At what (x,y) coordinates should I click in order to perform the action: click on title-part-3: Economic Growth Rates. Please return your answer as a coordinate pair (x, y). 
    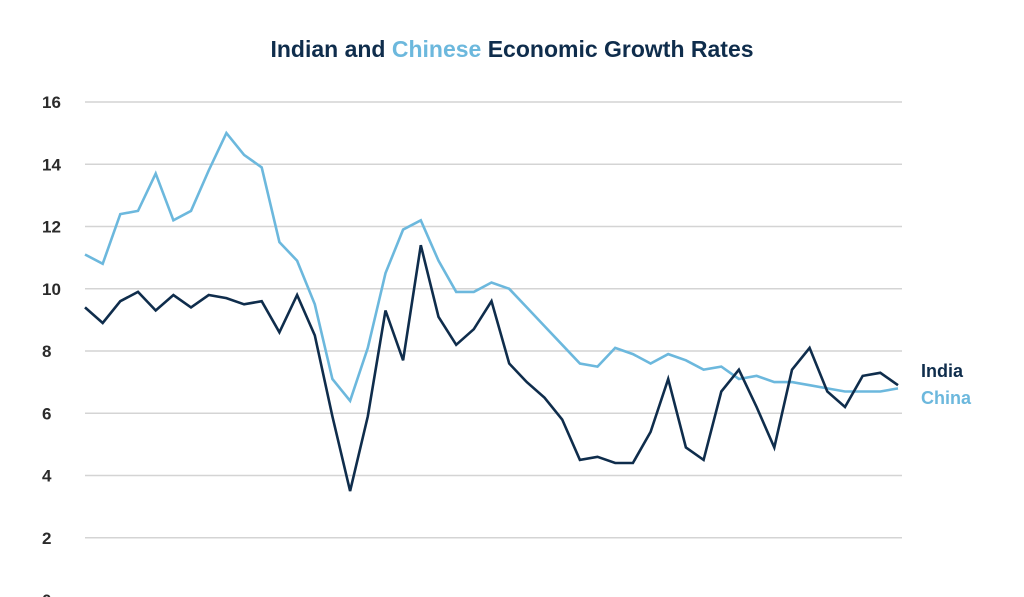
    Looking at the image, I should click on (617, 49).